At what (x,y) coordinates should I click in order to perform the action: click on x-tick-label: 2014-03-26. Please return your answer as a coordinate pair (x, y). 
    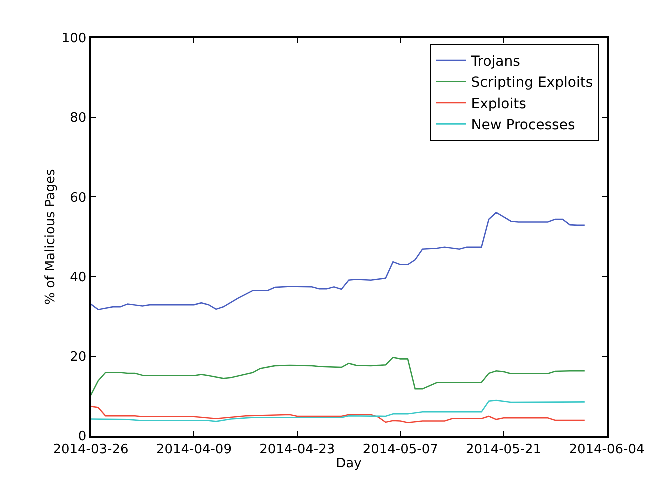
    Looking at the image, I should click on (91, 450).